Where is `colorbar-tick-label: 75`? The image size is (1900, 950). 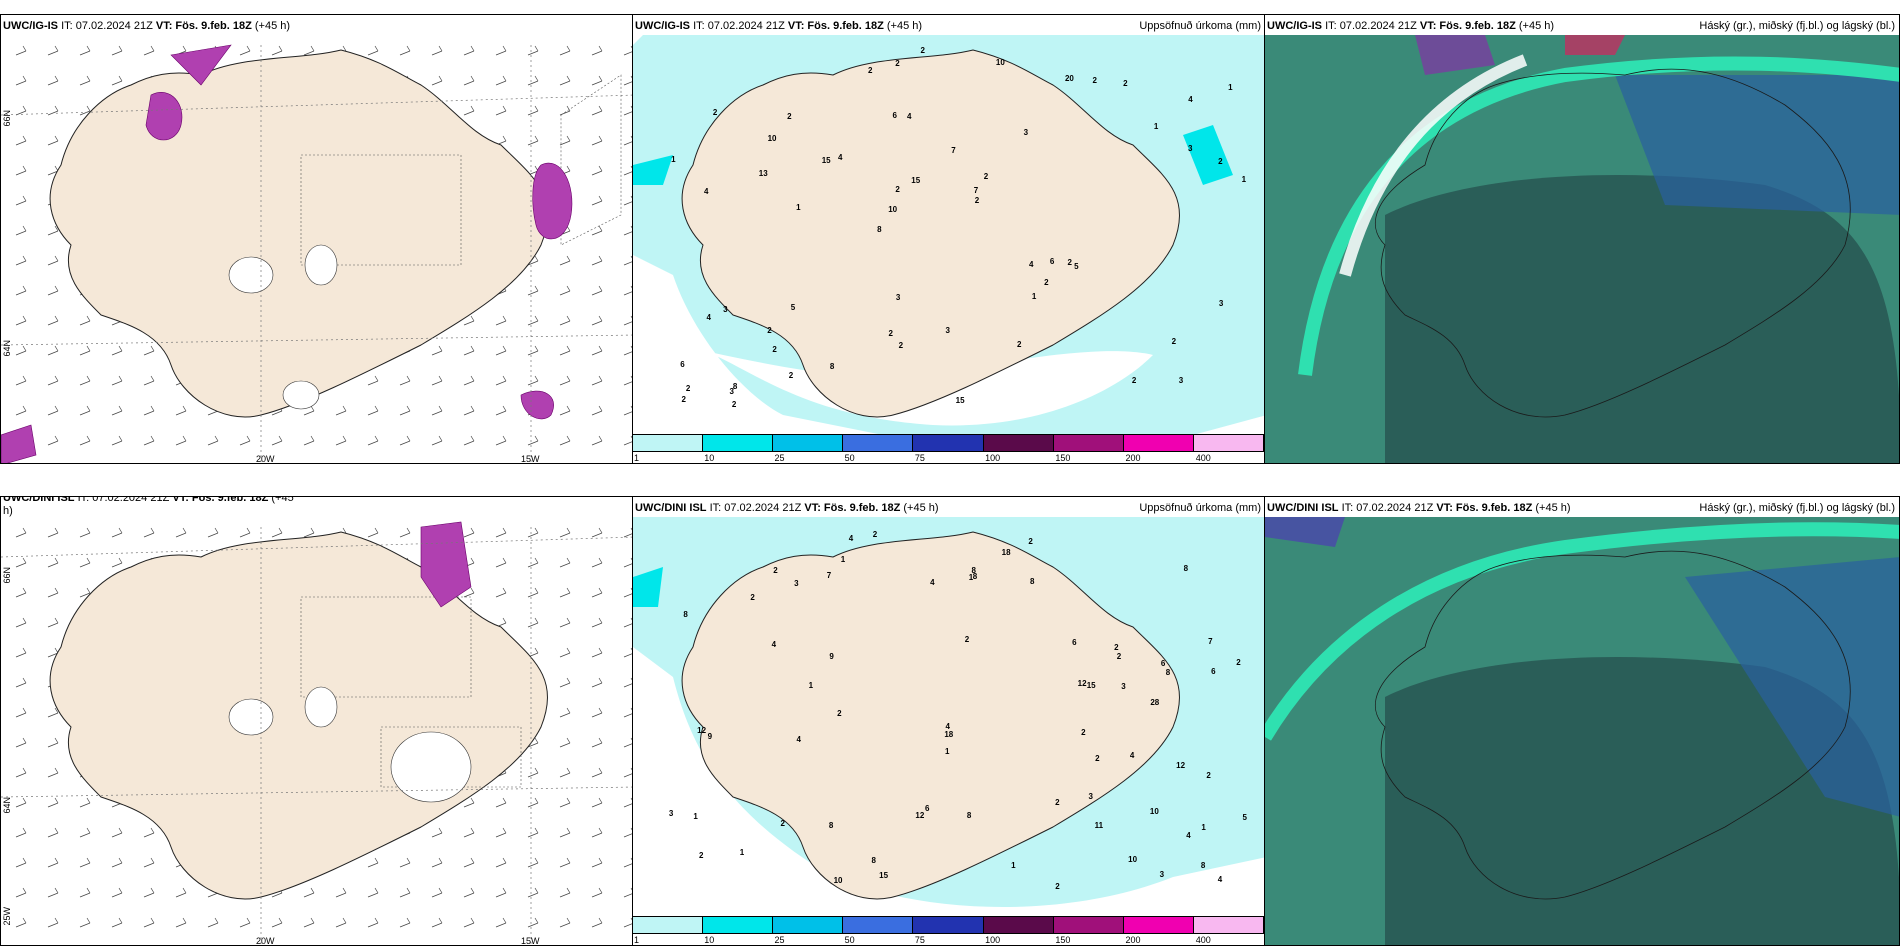 colorbar-tick-label: 75 is located at coordinates (919, 940).